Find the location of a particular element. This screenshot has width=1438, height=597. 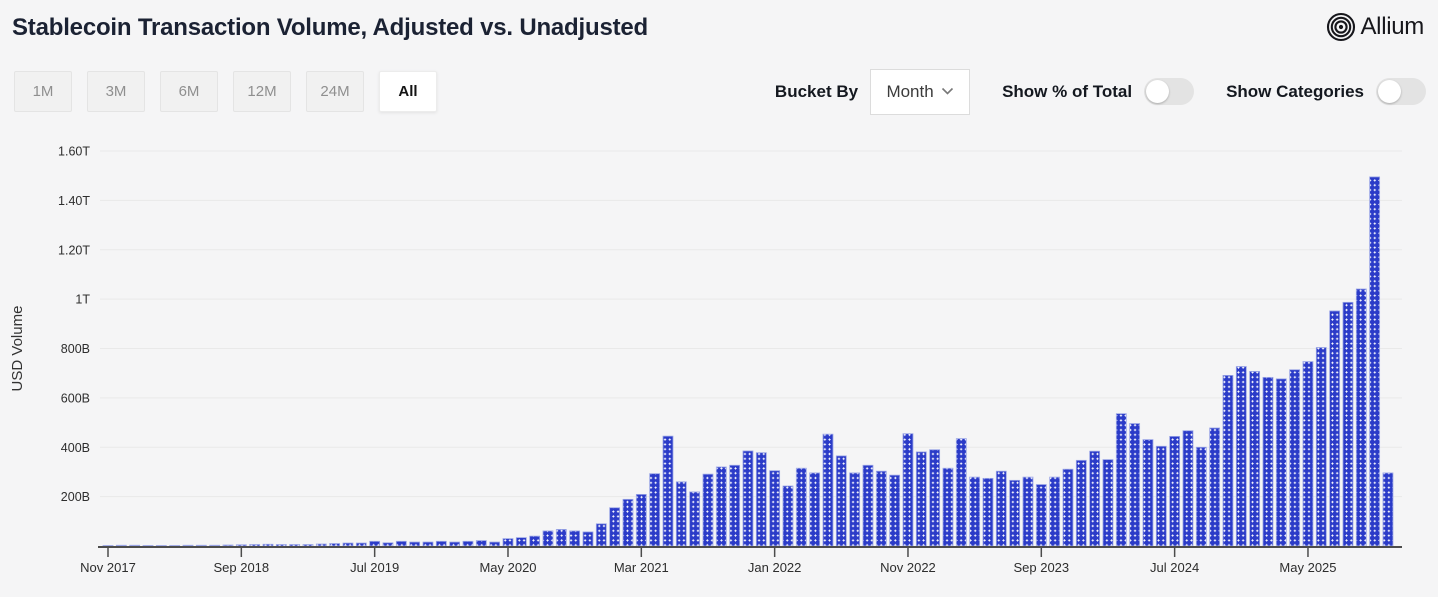

bar-aug-2025 is located at coordinates (1348, 424).